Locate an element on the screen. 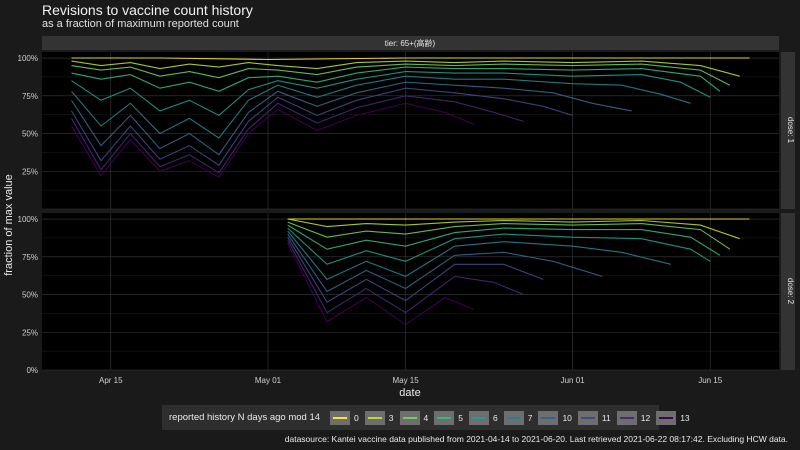  legend-item-4: 4 is located at coordinates (414, 417).